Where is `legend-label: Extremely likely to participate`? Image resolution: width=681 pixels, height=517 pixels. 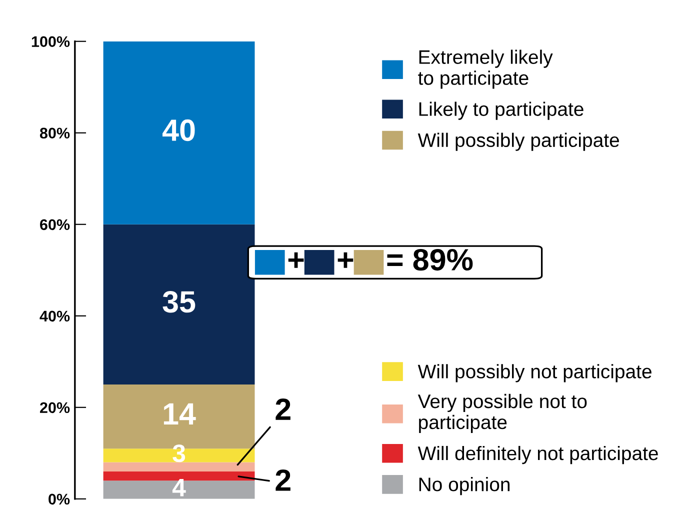
legend-label: Extremely likely to participate is located at coordinates (485, 69).